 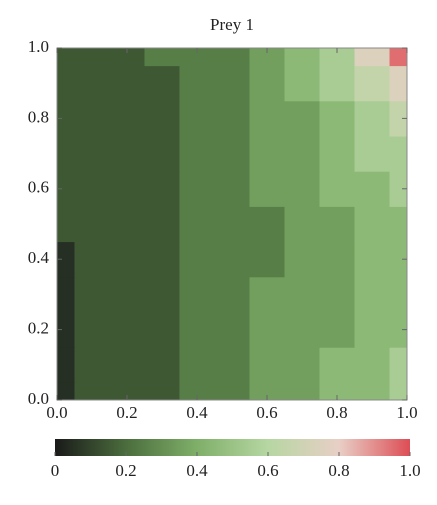 I want to click on colorbar-tick-label: 0.4, so click(x=197, y=470).